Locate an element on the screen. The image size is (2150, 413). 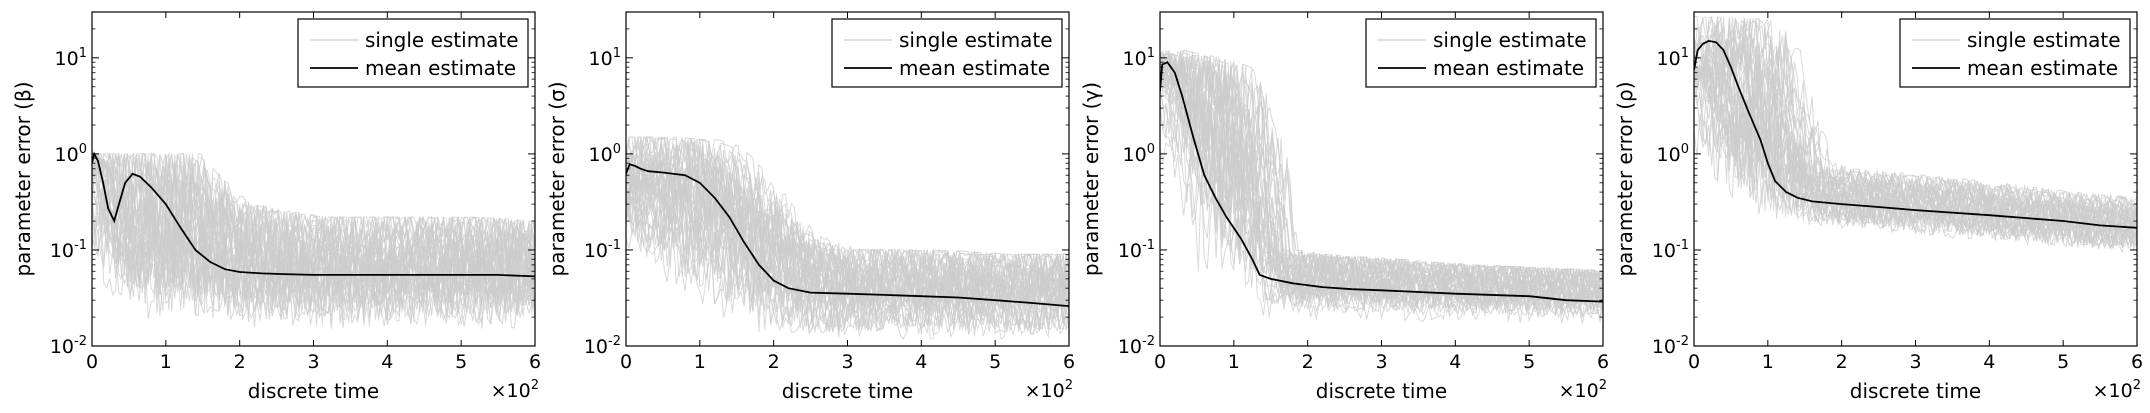
x-tick-label: 0 is located at coordinates (92, 362).